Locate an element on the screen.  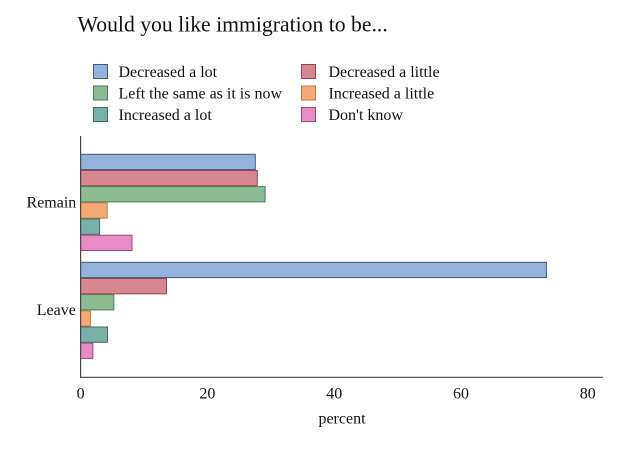
svg-text: Don't know is located at coordinates (366, 115).